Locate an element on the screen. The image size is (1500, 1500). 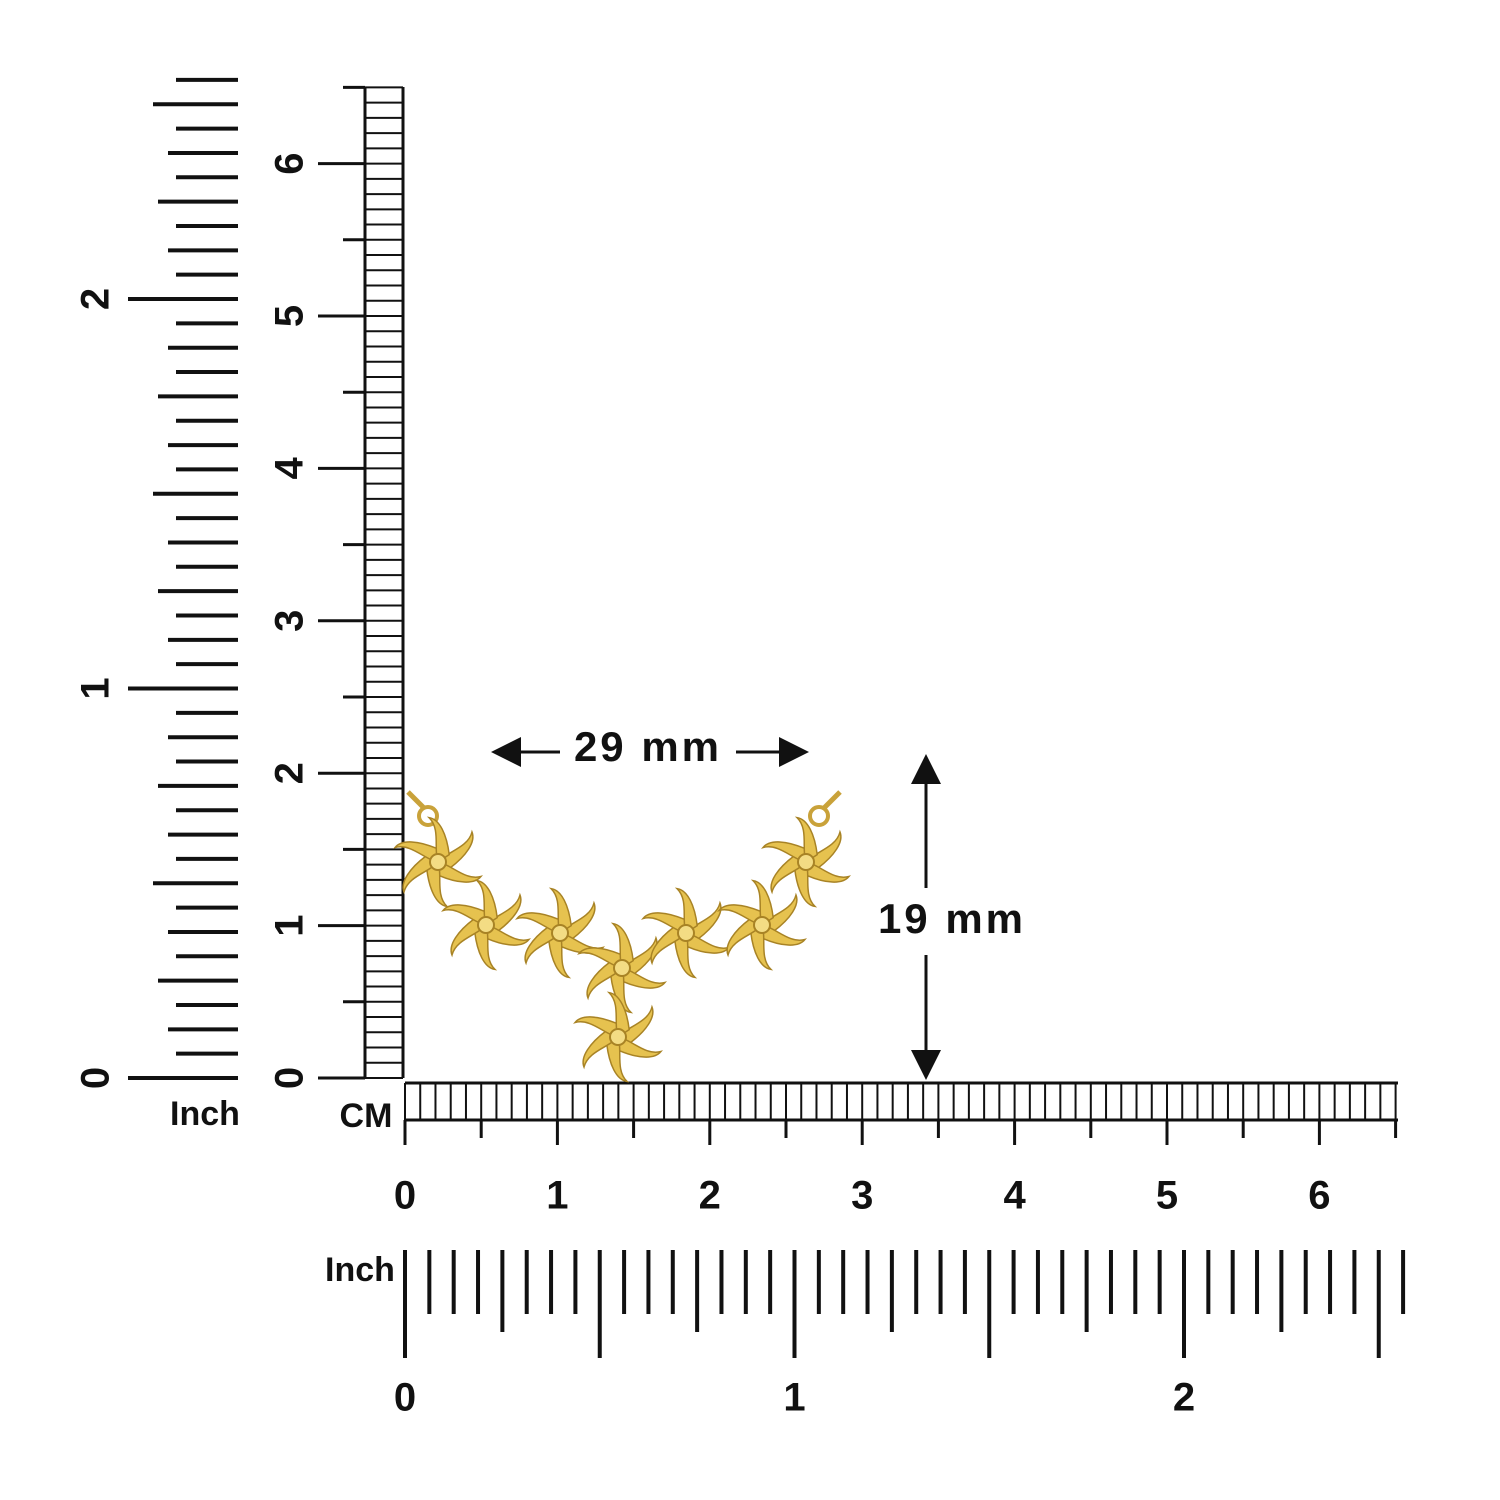
pendant is located at coordinates (622, 936).